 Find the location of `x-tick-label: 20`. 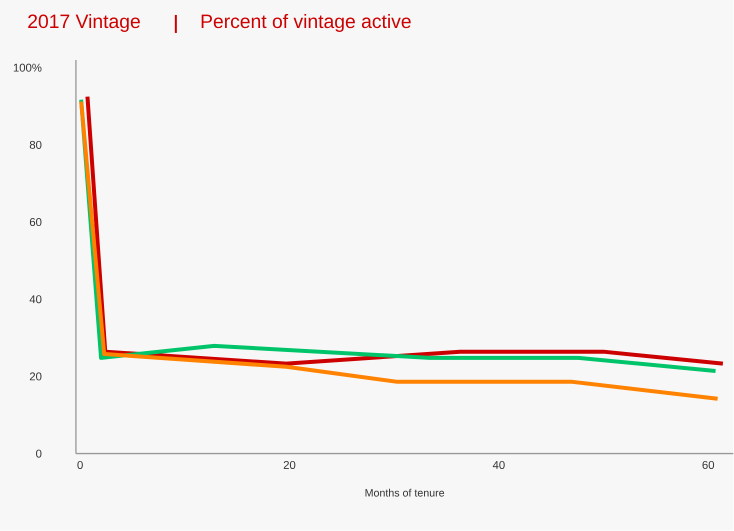

x-tick-label: 20 is located at coordinates (290, 465).